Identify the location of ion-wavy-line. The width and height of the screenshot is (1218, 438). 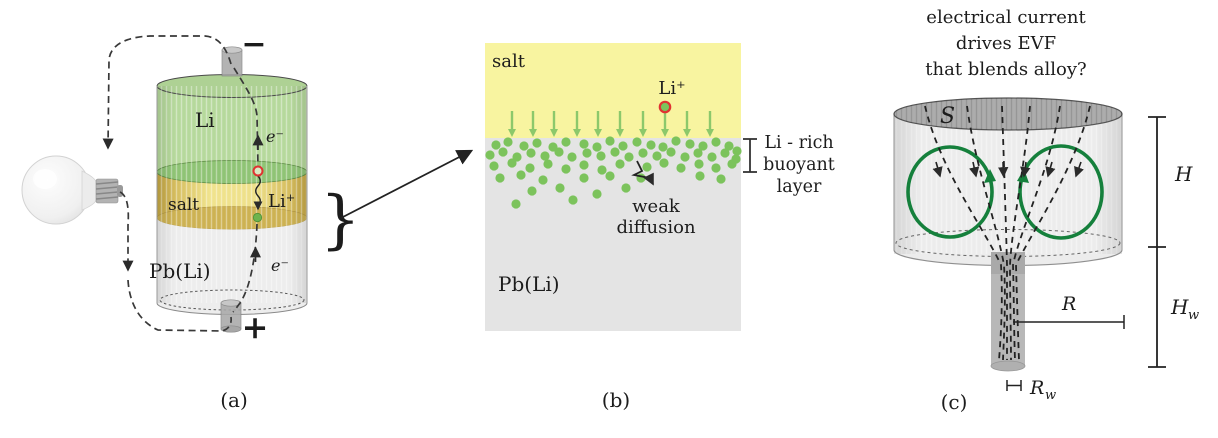
(258, 190).